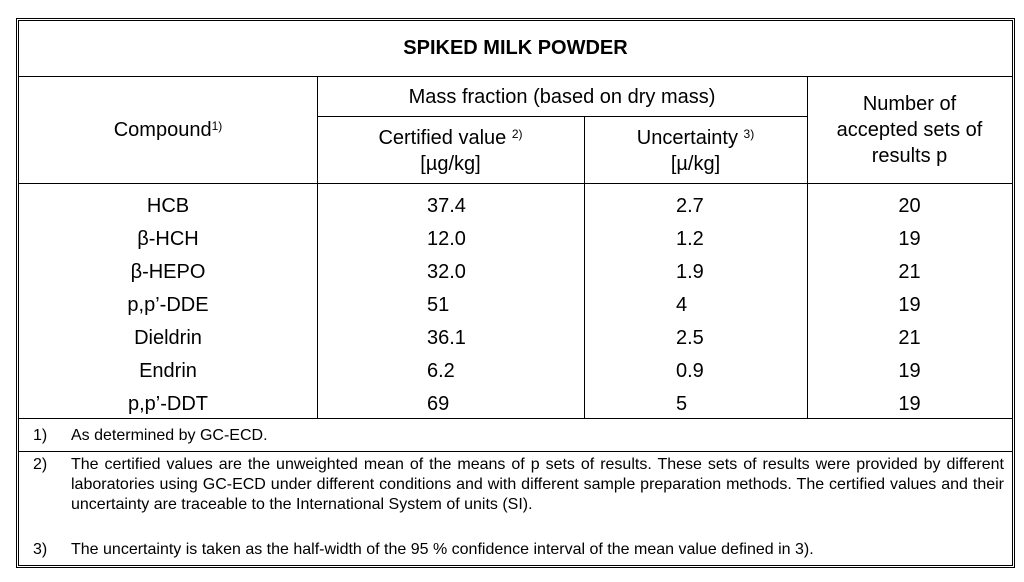 Image resolution: width=1024 pixels, height=582 pixels. Describe the element at coordinates (562, 97) in the screenshot. I see `header-mass-fraction: Mass fraction (based on dry mass)` at that location.